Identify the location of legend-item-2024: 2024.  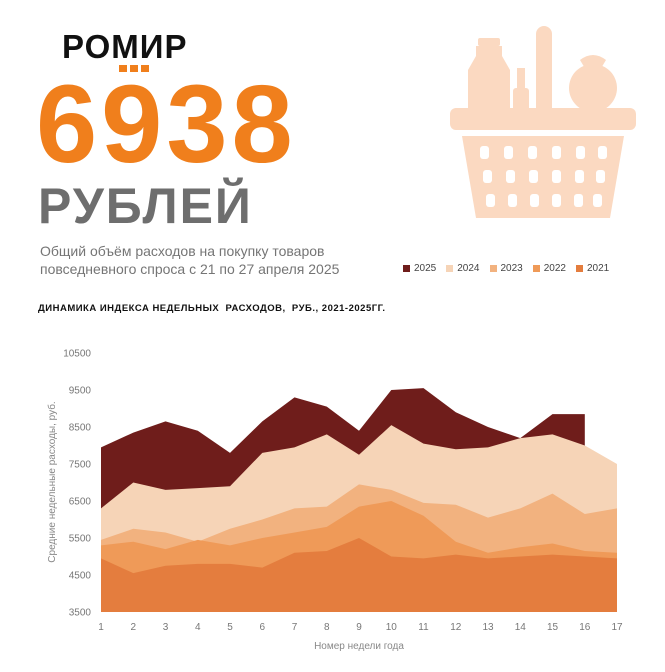
(463, 268).